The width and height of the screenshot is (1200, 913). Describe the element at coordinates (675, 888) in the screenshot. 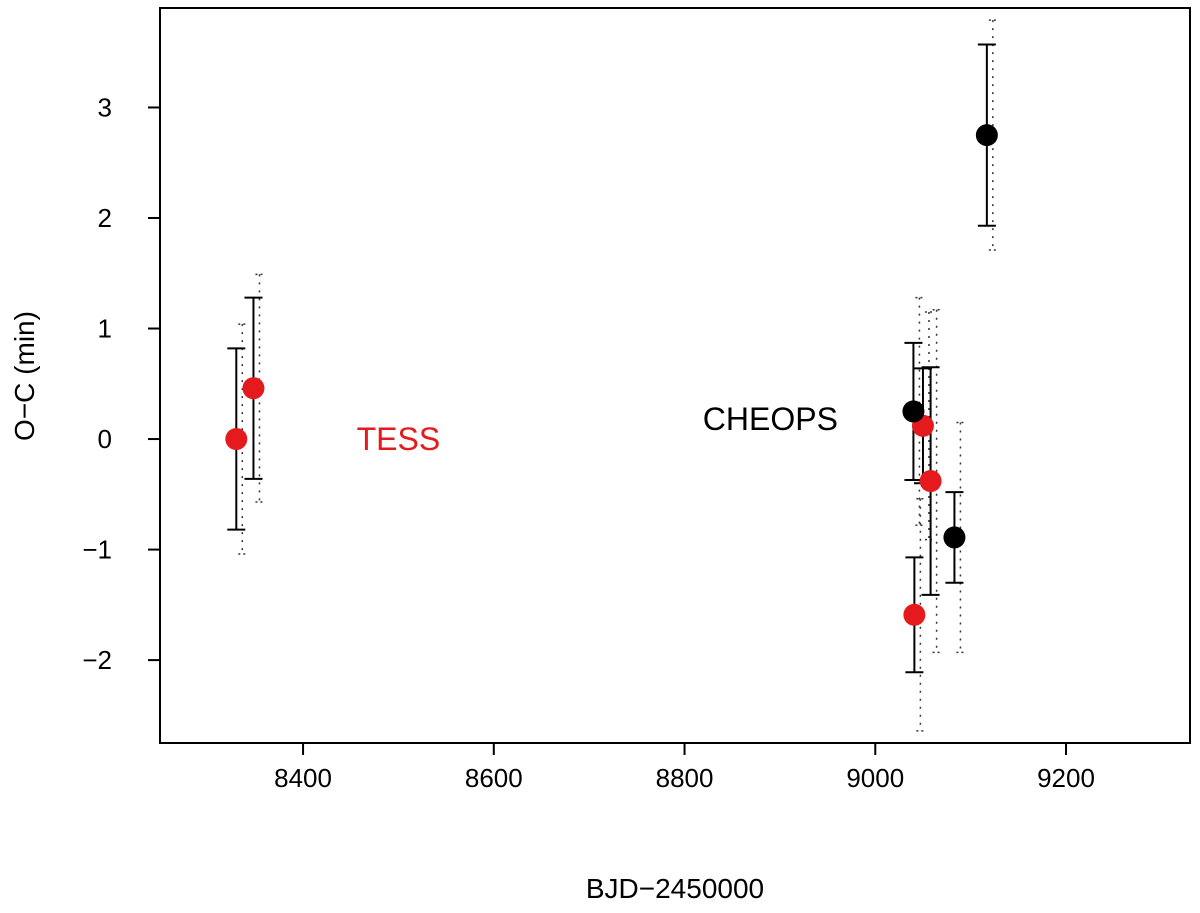

I see `x-axis-title: BJD−2450000` at that location.